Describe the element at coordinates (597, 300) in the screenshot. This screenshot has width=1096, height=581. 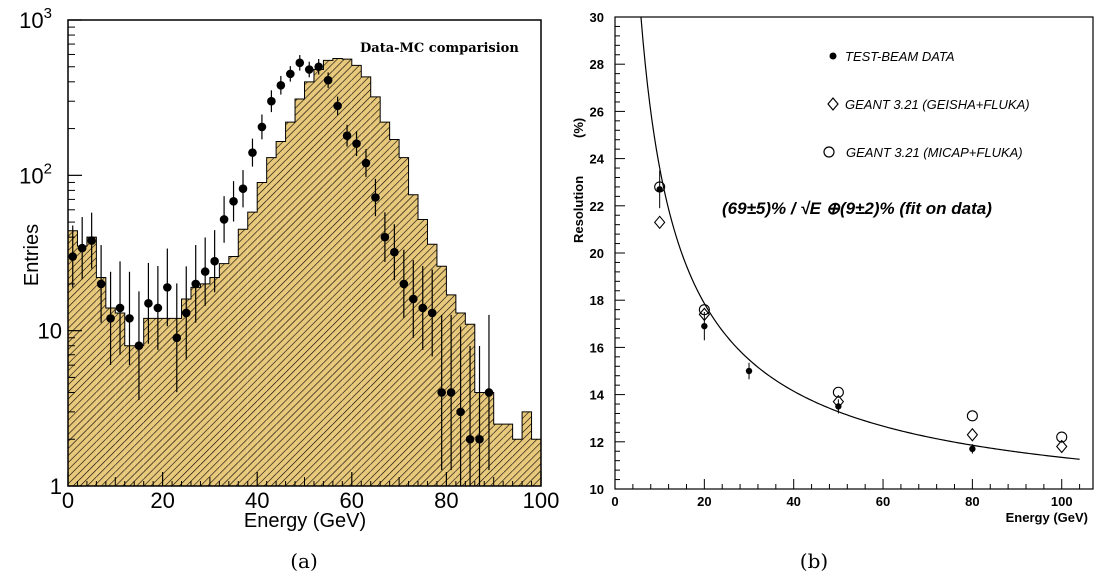
I see `y-tick-label: 18` at that location.